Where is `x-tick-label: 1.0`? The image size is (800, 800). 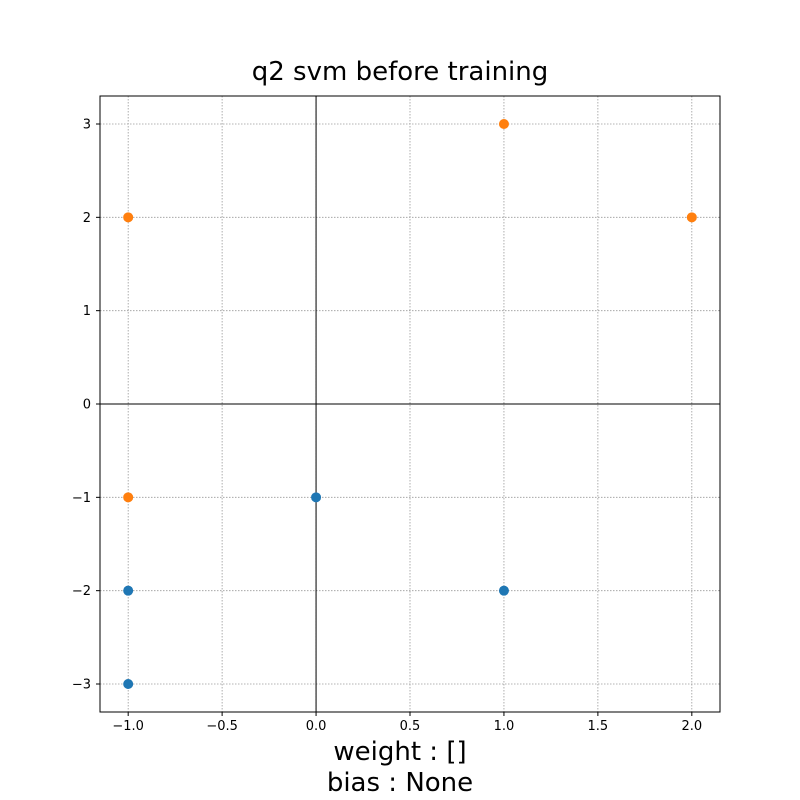 x-tick-label: 1.0 is located at coordinates (504, 726).